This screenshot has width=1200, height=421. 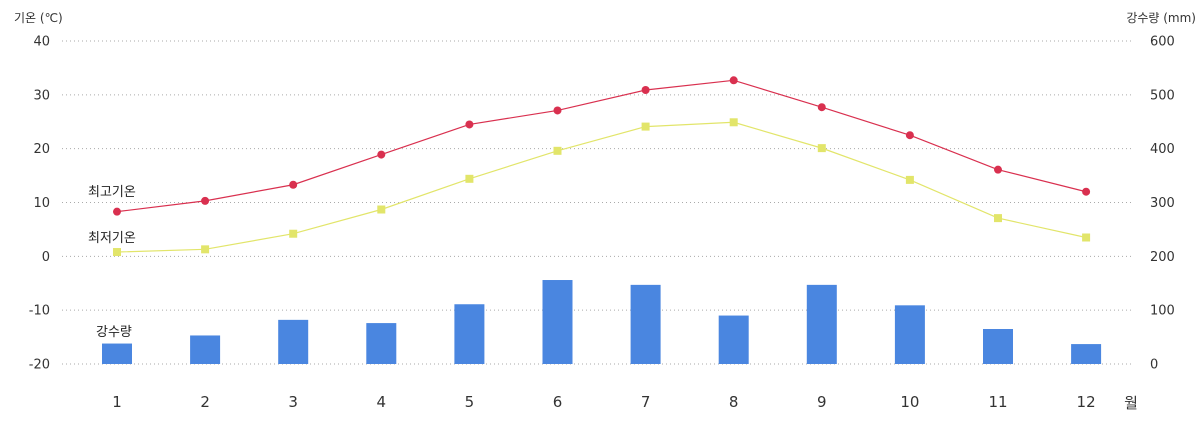 I want to click on left-axis-tick-label: 10, so click(x=41, y=203).